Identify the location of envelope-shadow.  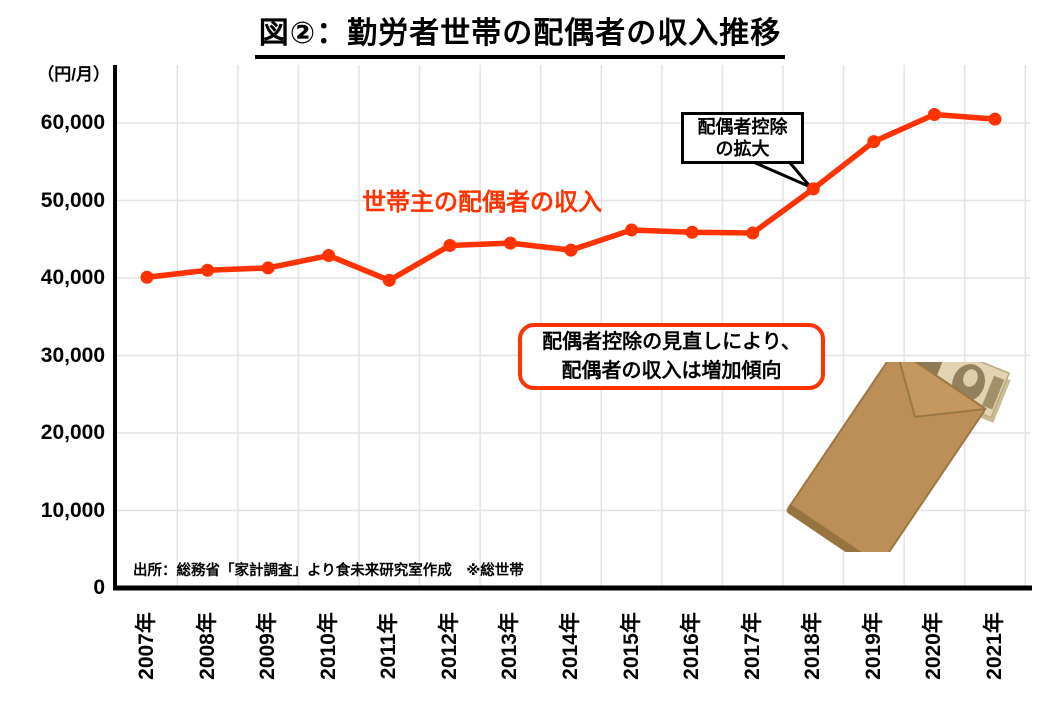
(833, 528).